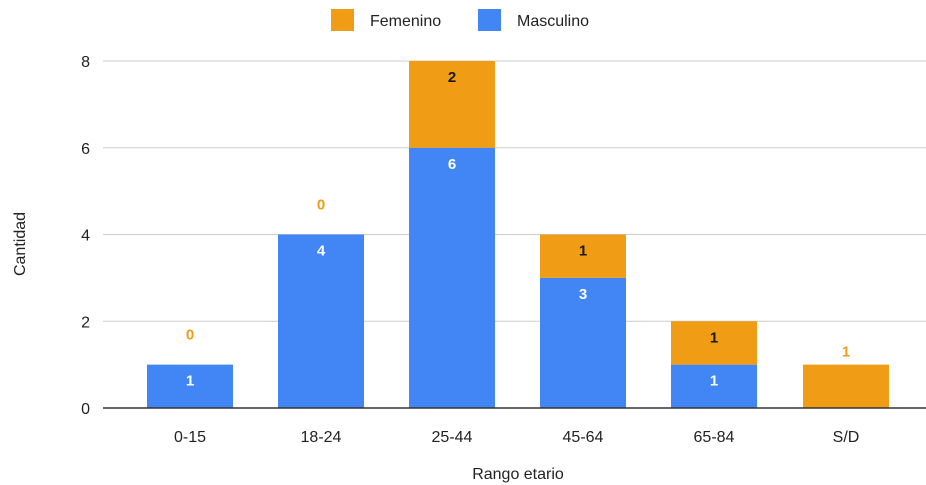 The width and height of the screenshot is (926, 485). I want to click on legend-swatch-masculino, so click(489, 20).